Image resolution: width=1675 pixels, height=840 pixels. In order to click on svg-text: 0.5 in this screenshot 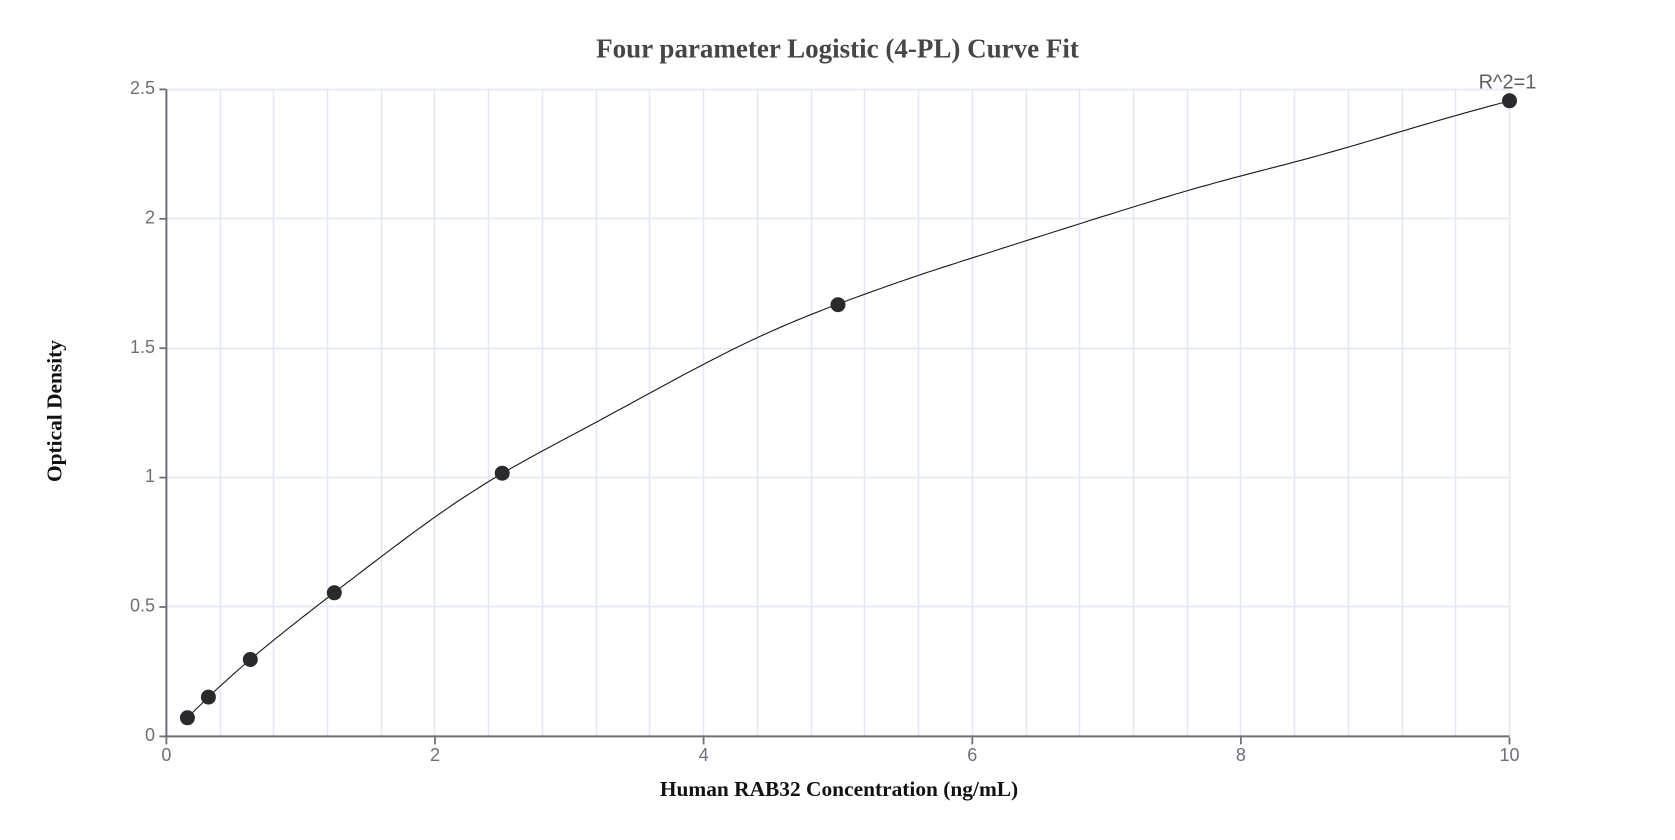, I will do `click(142, 606)`.